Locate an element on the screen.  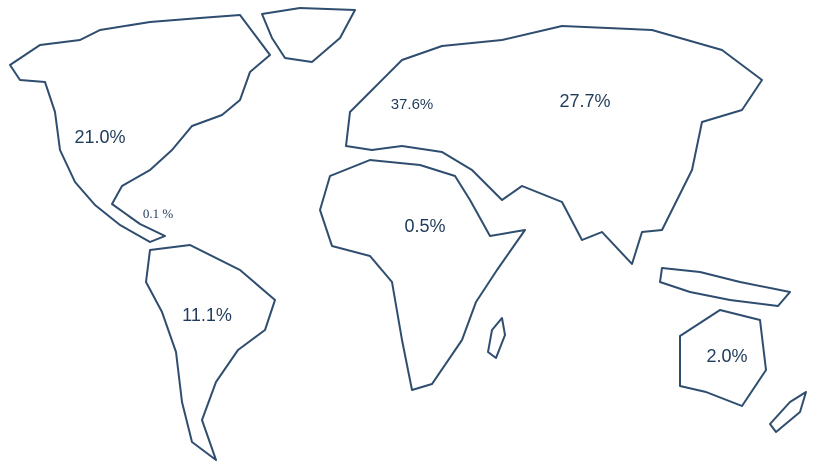
south-america is located at coordinates (210, 352).